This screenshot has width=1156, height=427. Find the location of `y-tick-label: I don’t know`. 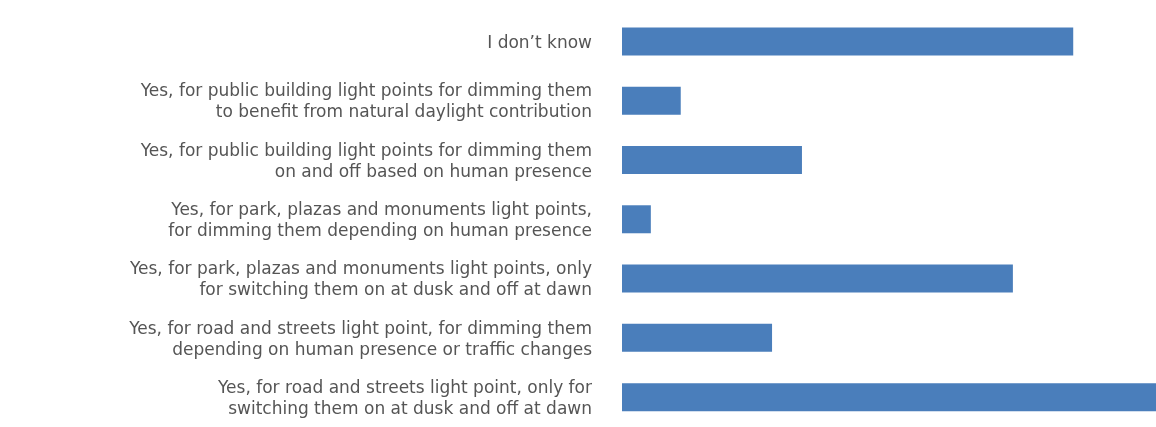

y-tick-label: I don’t know is located at coordinates (540, 41).